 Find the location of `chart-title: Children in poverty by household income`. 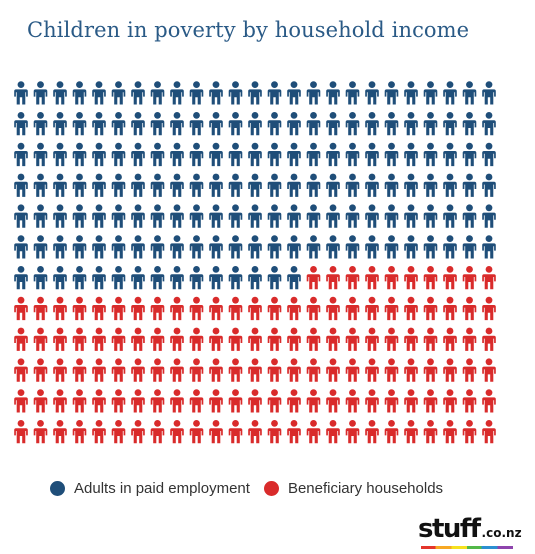

chart-title: Children in poverty by household income is located at coordinates (248, 30).